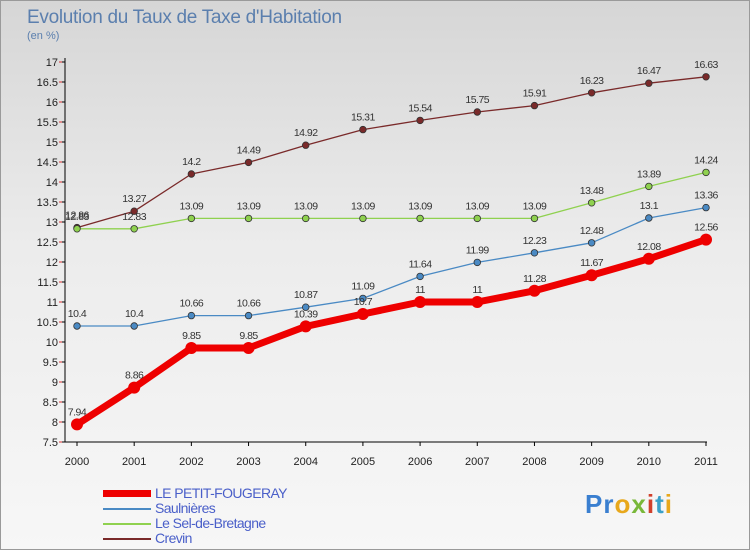 This screenshot has width=750, height=550. What do you see at coordinates (191, 162) in the screenshot?
I see `data-label: 14.2` at bounding box center [191, 162].